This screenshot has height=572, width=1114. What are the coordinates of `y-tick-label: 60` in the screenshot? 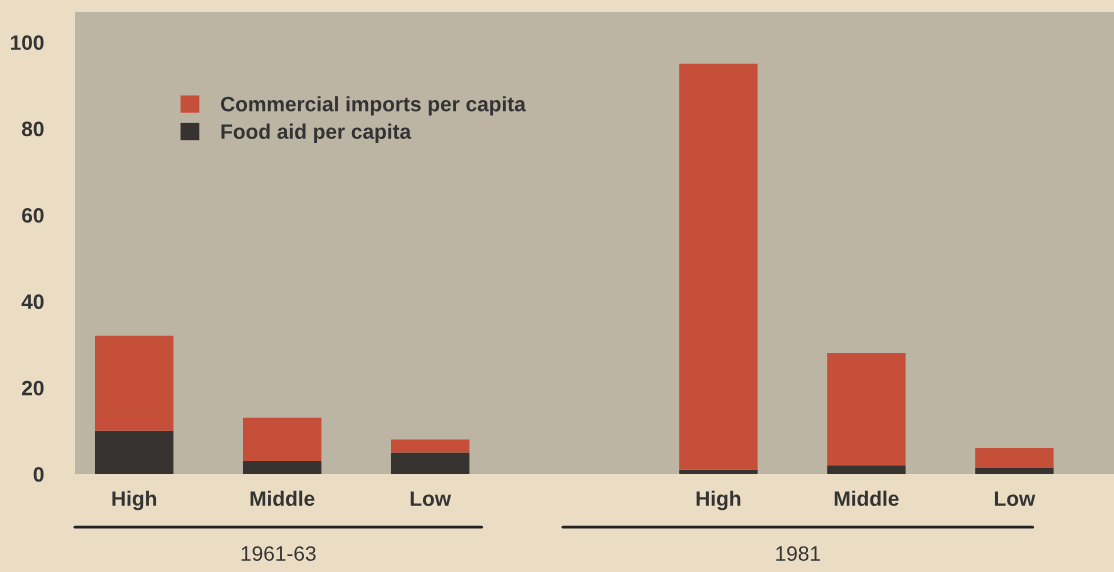 It's located at (33, 215).